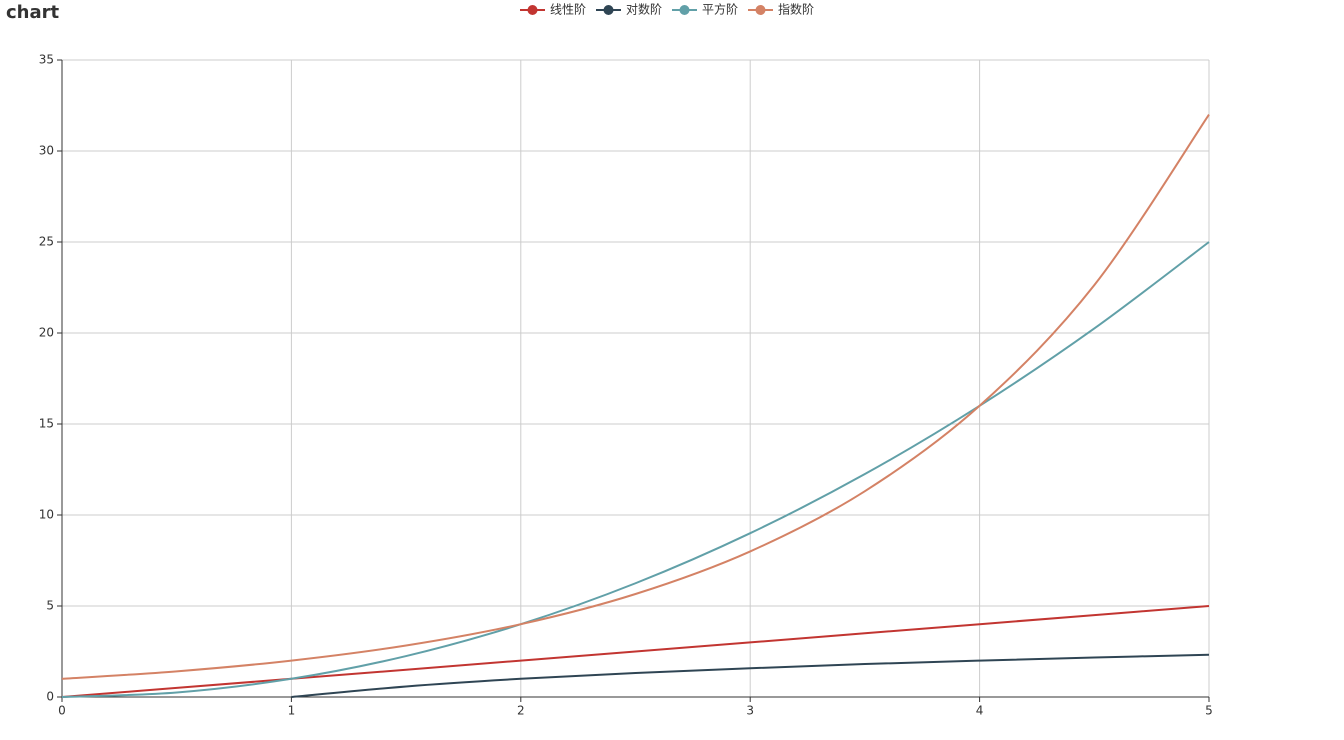  What do you see at coordinates (46, 424) in the screenshot?
I see `y-tick-label: 15` at bounding box center [46, 424].